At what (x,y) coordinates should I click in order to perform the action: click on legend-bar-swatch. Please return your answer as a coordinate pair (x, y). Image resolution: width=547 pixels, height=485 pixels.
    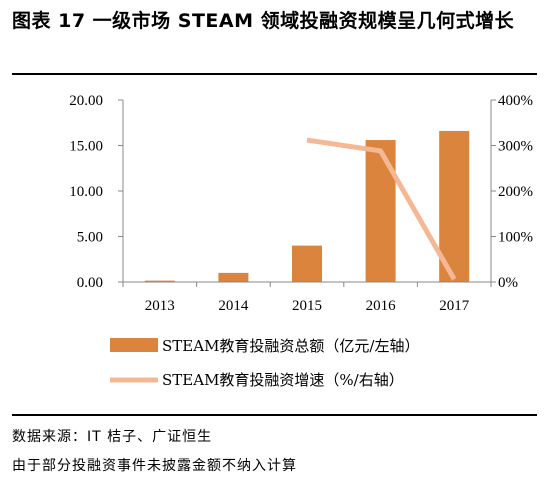
    Looking at the image, I should click on (134, 345).